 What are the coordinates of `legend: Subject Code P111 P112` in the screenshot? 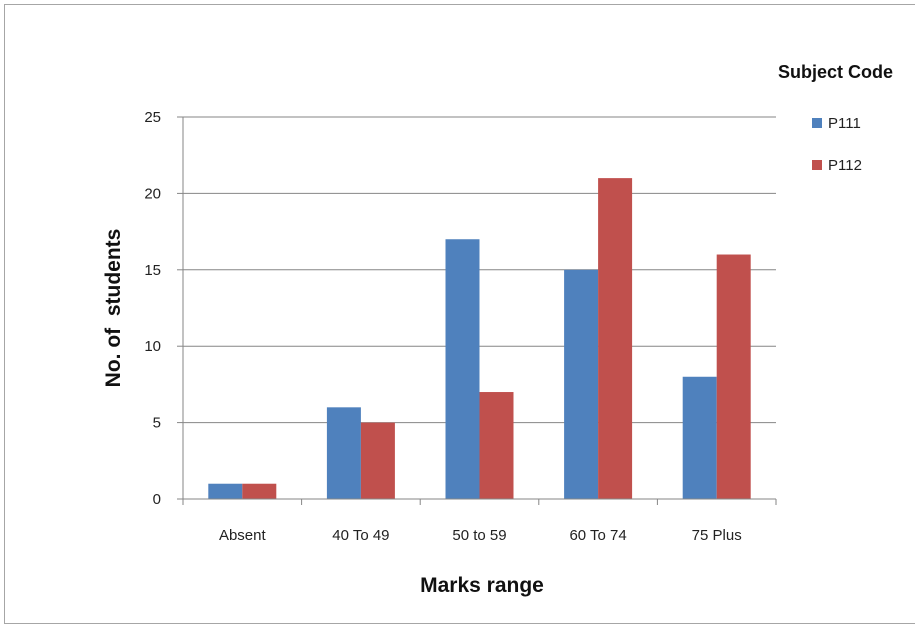 It's located at (835, 118).